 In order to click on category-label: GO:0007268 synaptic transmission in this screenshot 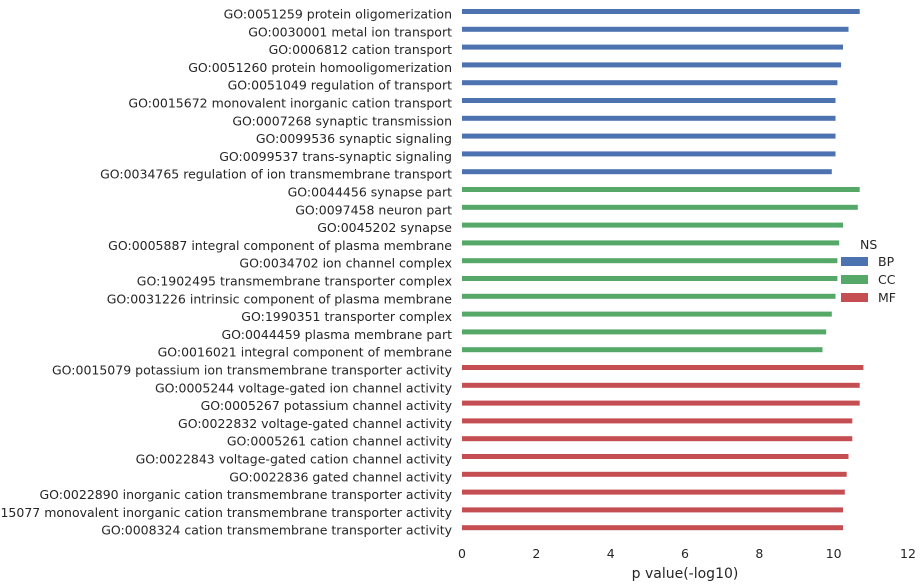, I will do `click(342, 120)`.